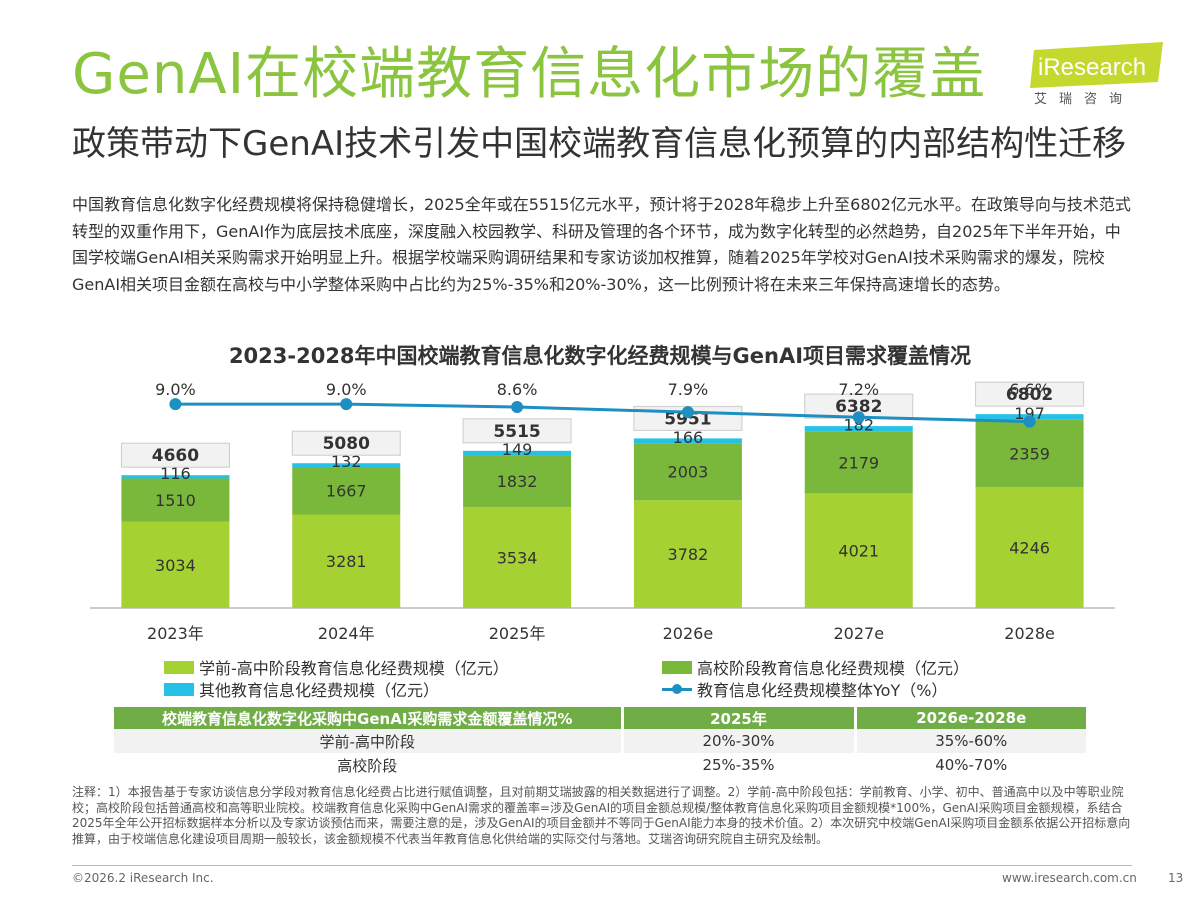 The image size is (1200, 900). I want to click on data-label-other: 132, so click(346, 461).